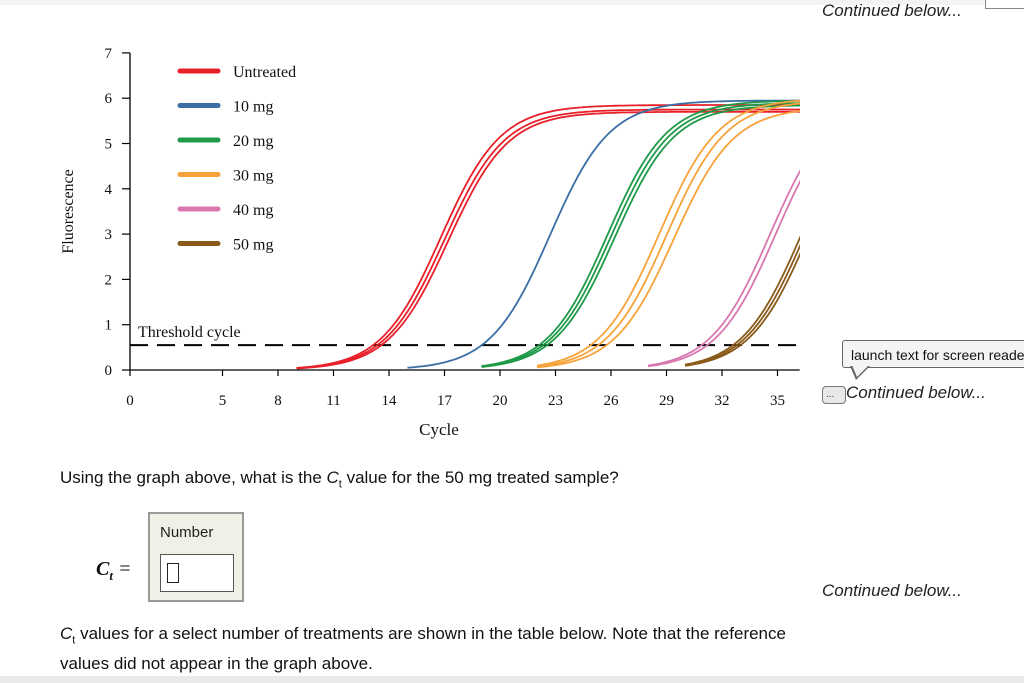 This screenshot has height=683, width=1024. I want to click on footer-ct-symbol: C, so click(66, 633).